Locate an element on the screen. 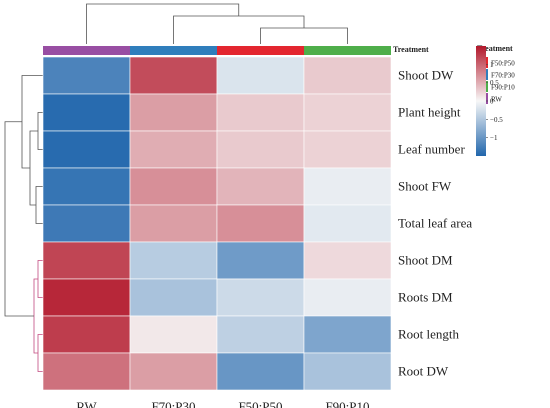 The image size is (550, 408). column-label: F50:P50 is located at coordinates (260, 403).